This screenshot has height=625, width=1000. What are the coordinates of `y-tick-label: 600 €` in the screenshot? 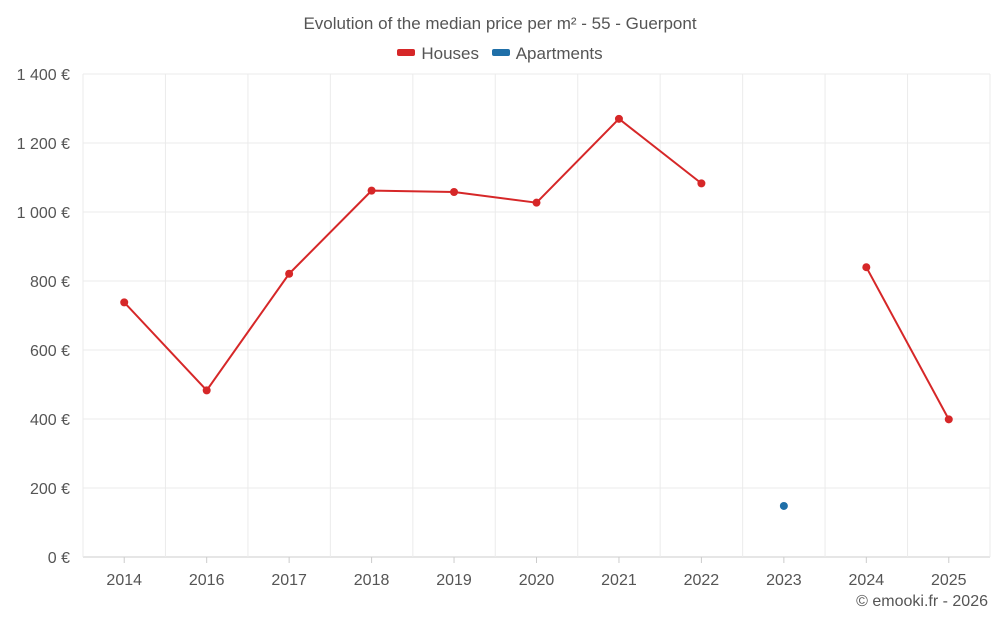 It's located at (50, 351).